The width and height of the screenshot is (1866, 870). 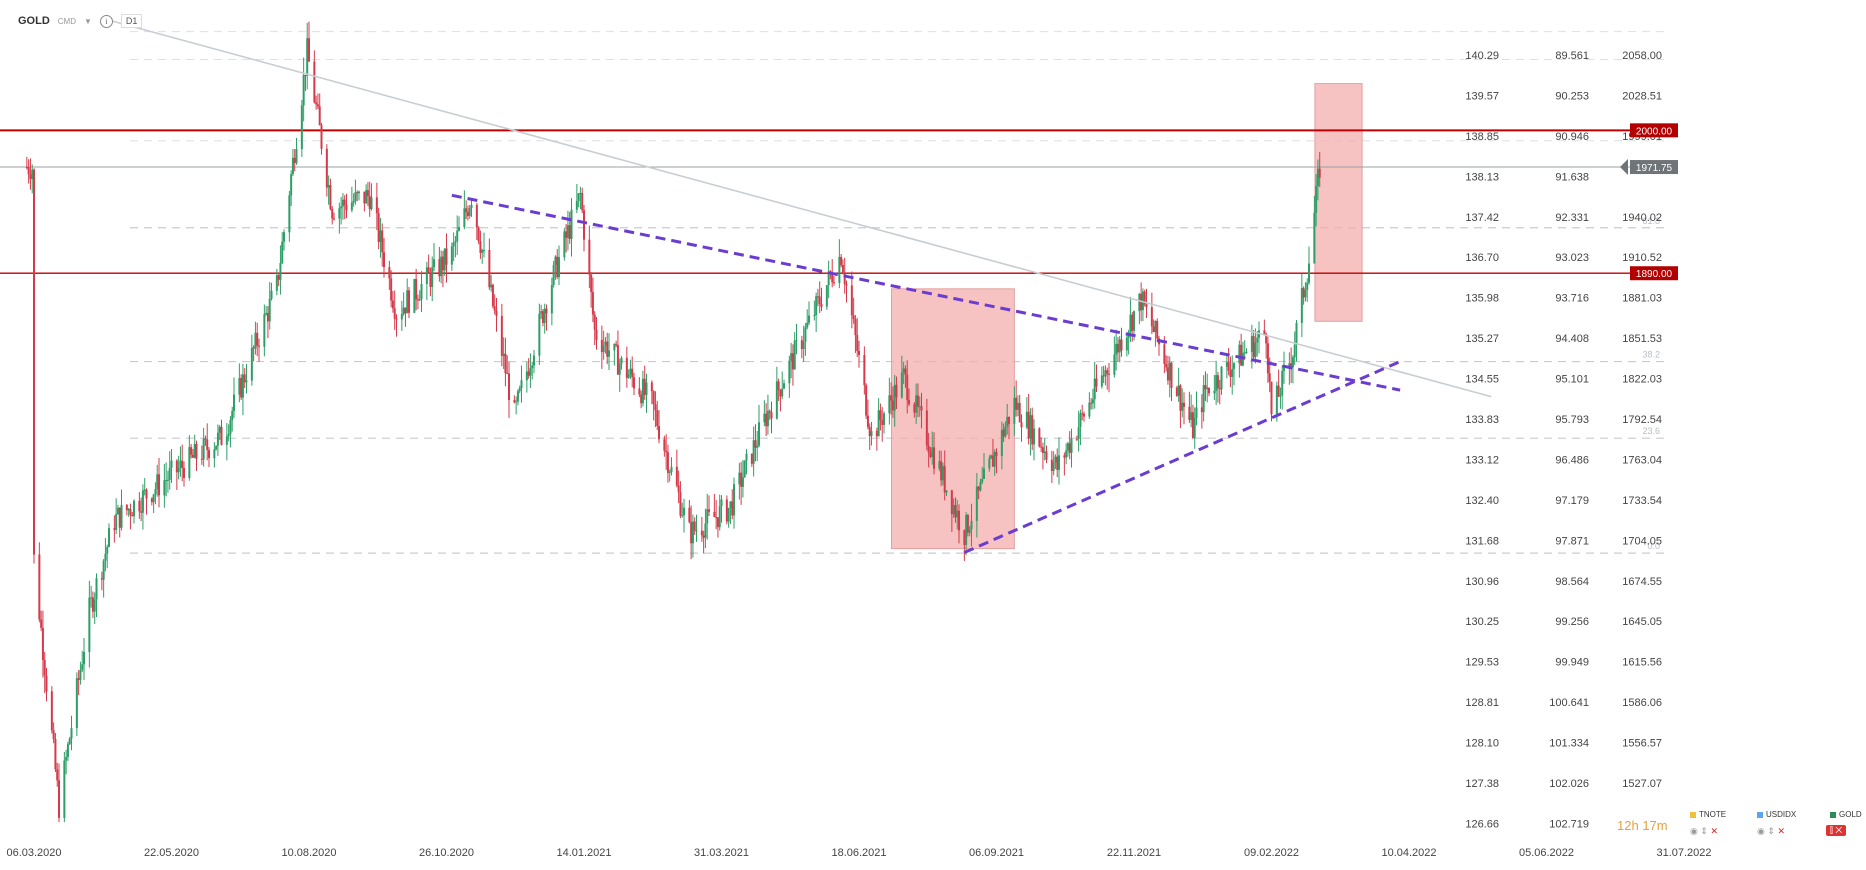 What do you see at coordinates (1572, 582) in the screenshot?
I see `usdidx-axis-label: 98.564` at bounding box center [1572, 582].